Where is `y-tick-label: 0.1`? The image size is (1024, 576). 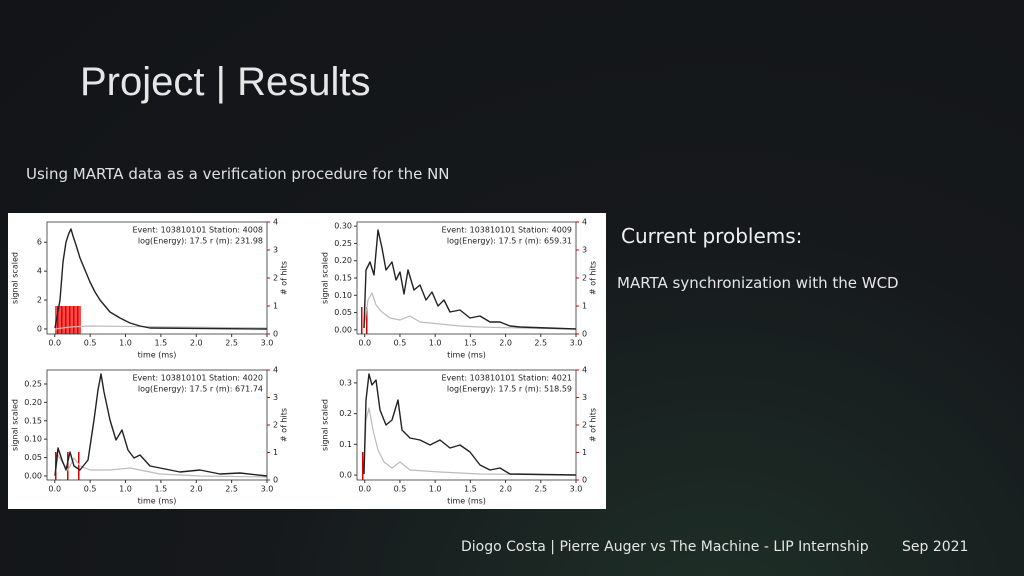
y-tick-label: 0.1 is located at coordinates (345, 444).